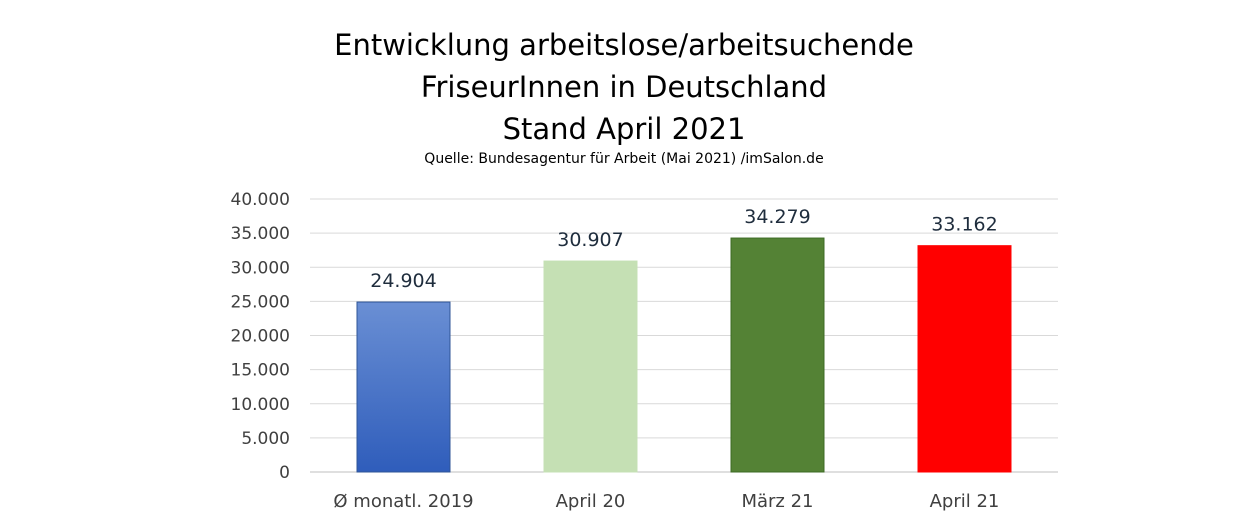 This screenshot has width=1248, height=525. Describe the element at coordinates (965, 501) in the screenshot. I see `x-tick-label: April 21` at that location.